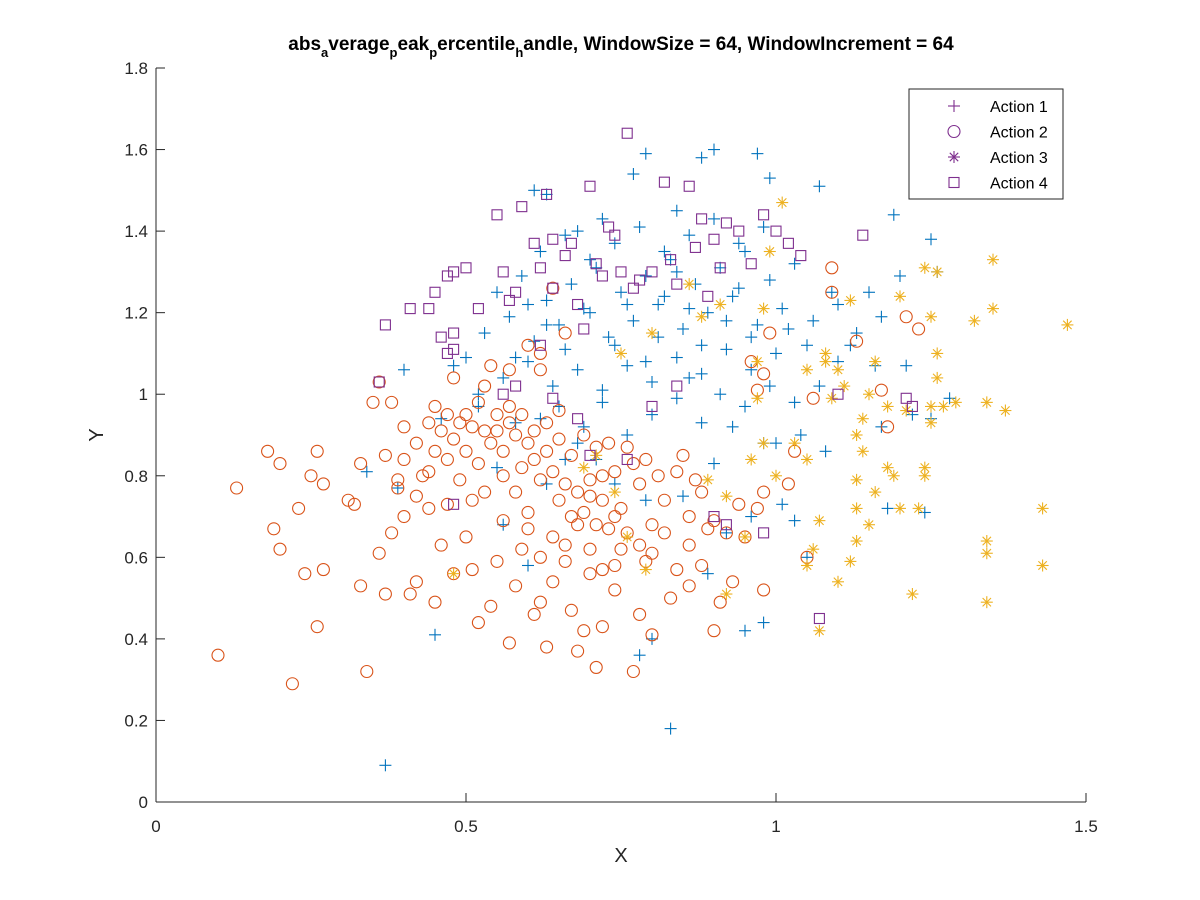  I want to click on y-tick-label: 0.4, so click(136, 639).